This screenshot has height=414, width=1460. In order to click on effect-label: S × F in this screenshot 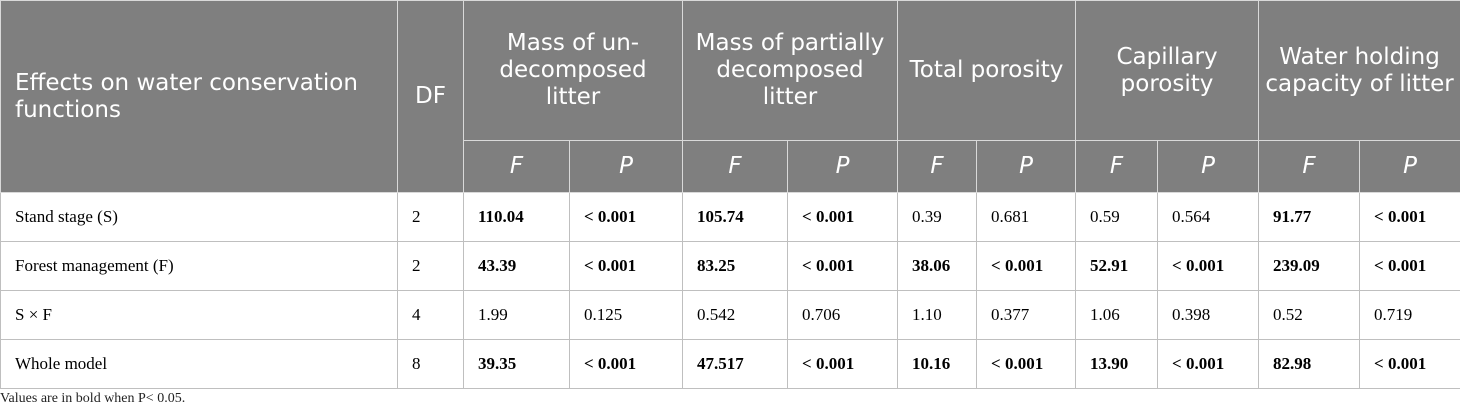, I will do `click(199, 315)`.